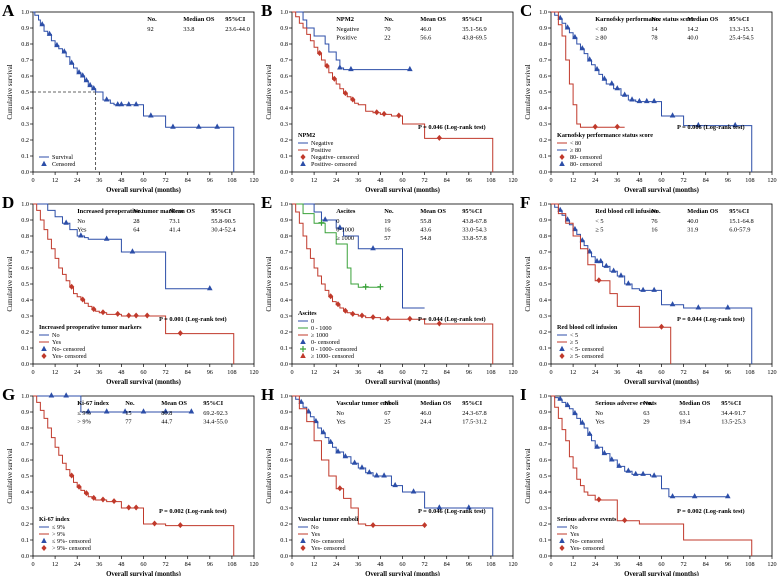 This screenshot has height=576, width=777. I want to click on x-tick-label: 84, so click(188, 372).